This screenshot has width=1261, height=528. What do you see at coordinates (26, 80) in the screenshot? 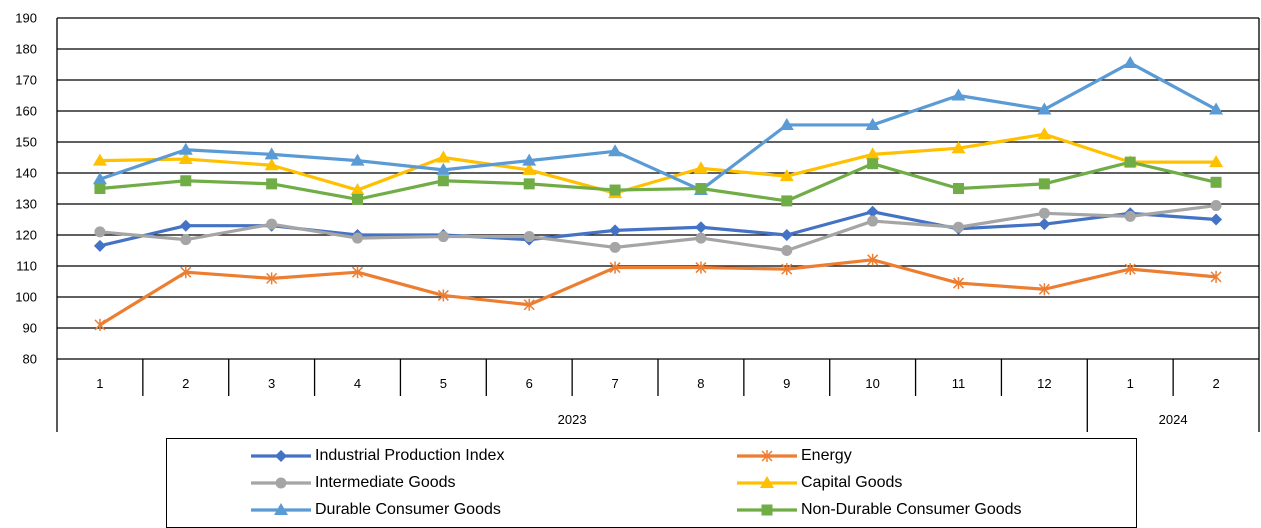
I see `y-tick-label: 170` at bounding box center [26, 80].